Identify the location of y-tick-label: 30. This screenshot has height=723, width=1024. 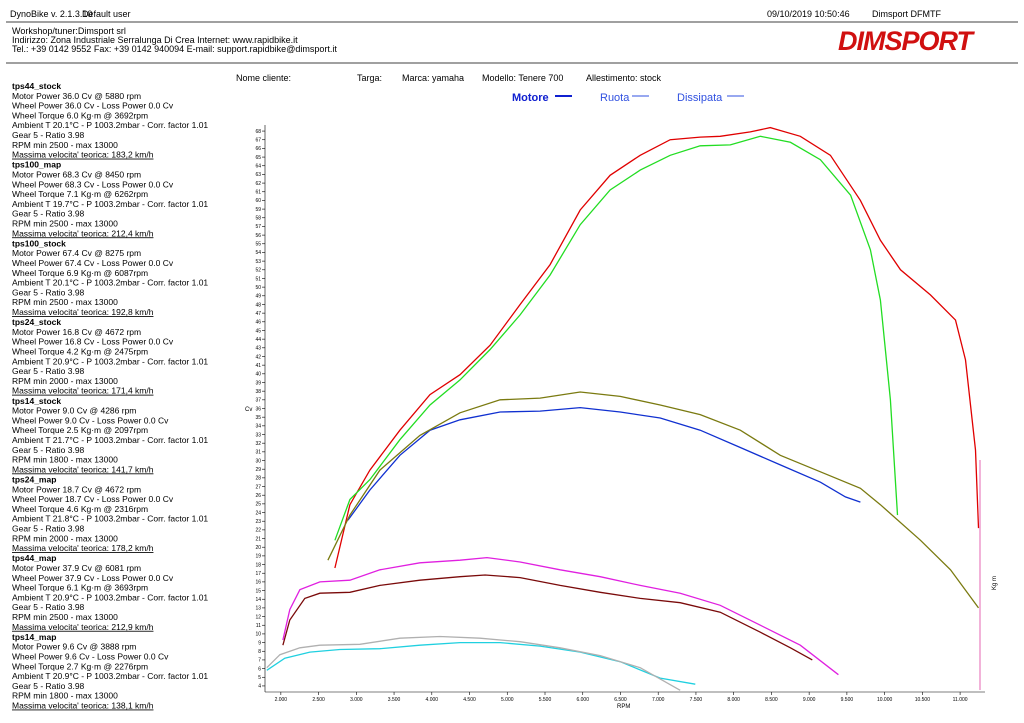
(258, 461).